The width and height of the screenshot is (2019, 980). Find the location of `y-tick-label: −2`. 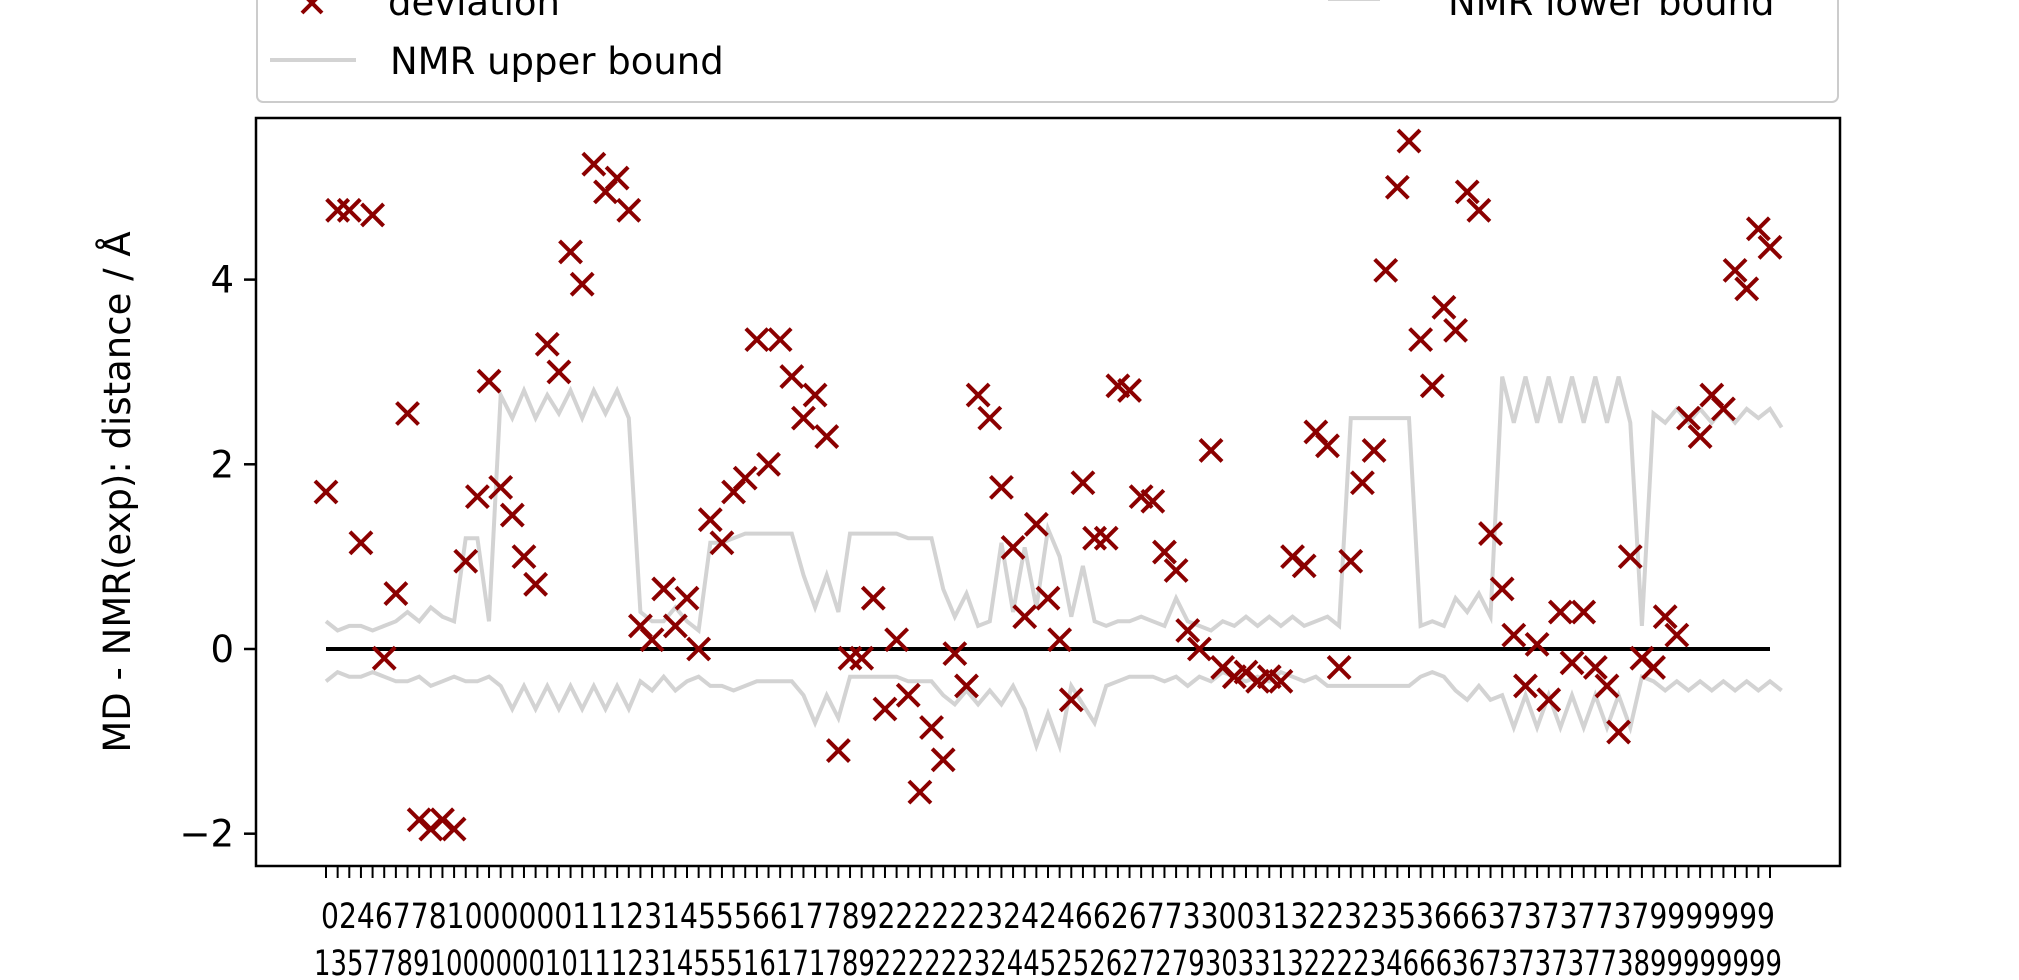

y-tick-label: −2 is located at coordinates (206, 834).